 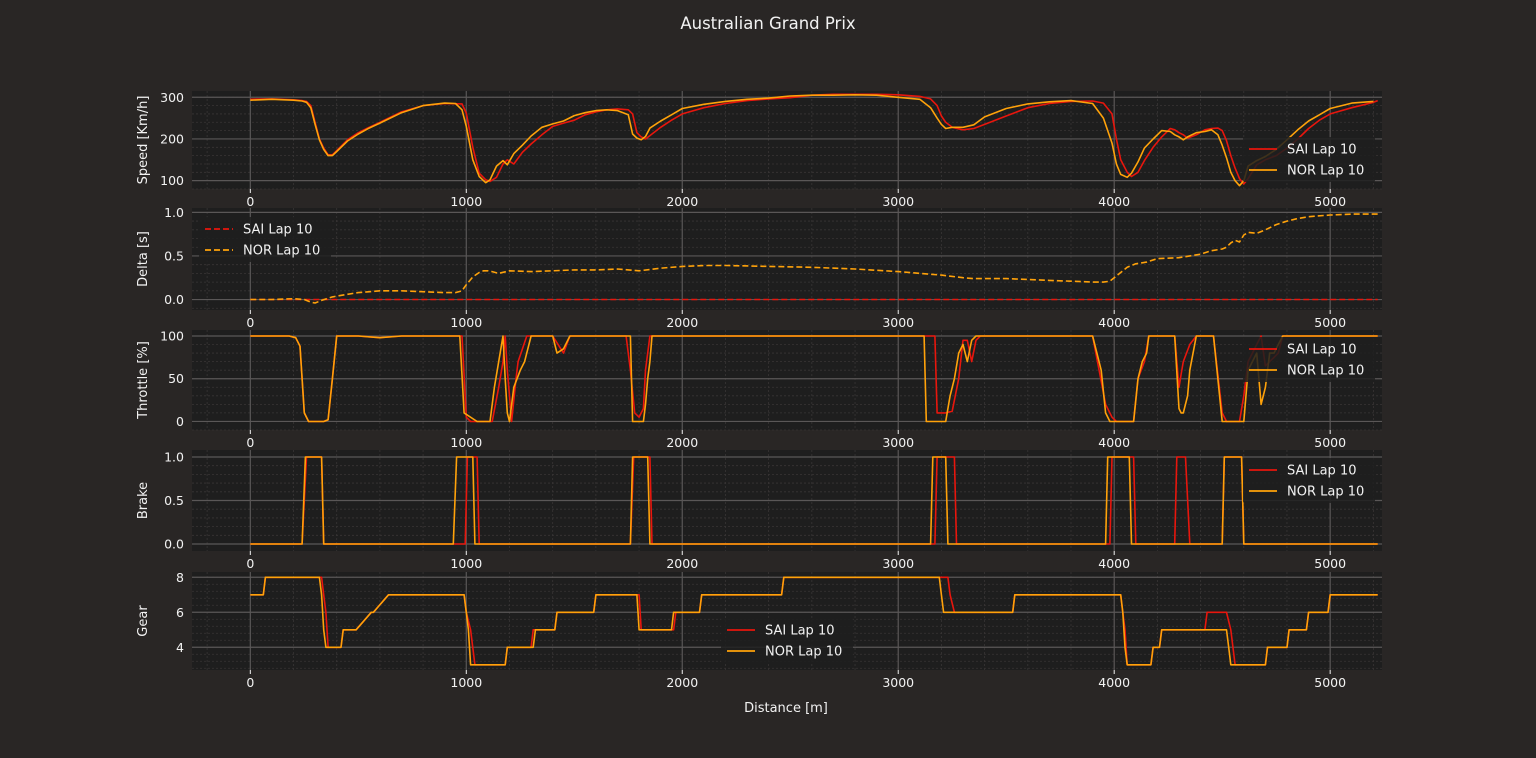 What do you see at coordinates (172, 97) in the screenshot?
I see `y-tick-label: 300` at bounding box center [172, 97].